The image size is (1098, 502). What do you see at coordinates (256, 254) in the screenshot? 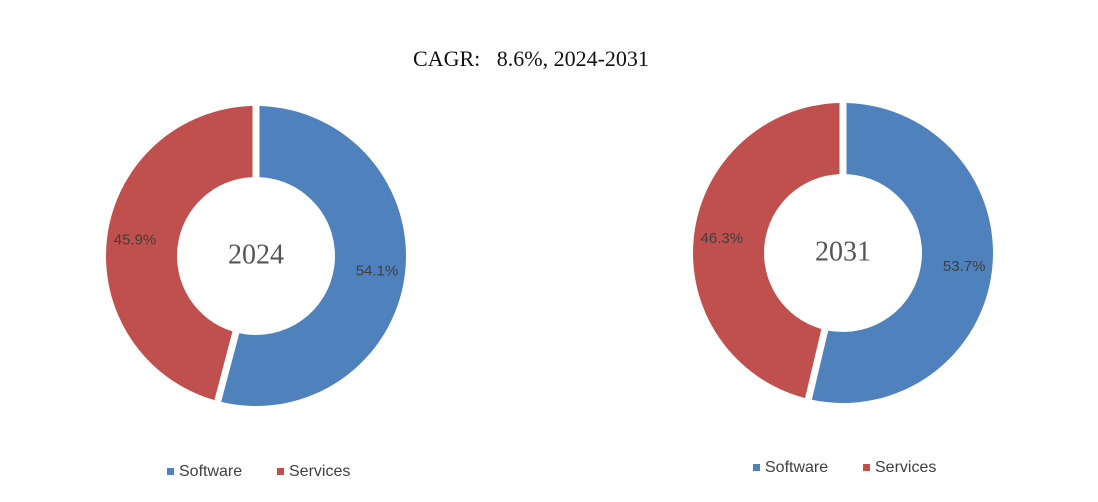
I see `center-year-label: 2024` at bounding box center [256, 254].